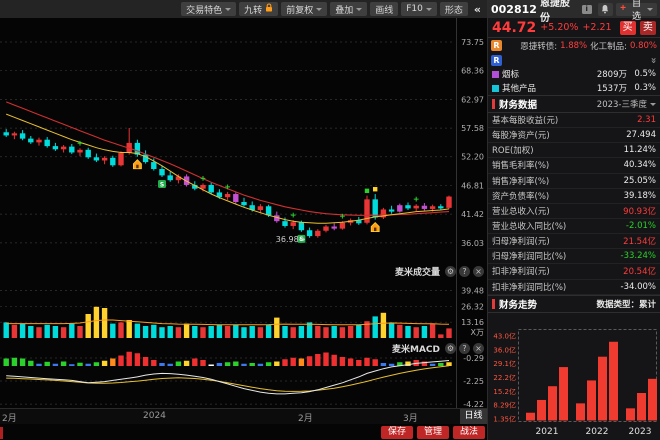 The width and height of the screenshot is (660, 440). What do you see at coordinates (639, 242) in the screenshot?
I see `metric-value: 21.54亿` at bounding box center [639, 242].